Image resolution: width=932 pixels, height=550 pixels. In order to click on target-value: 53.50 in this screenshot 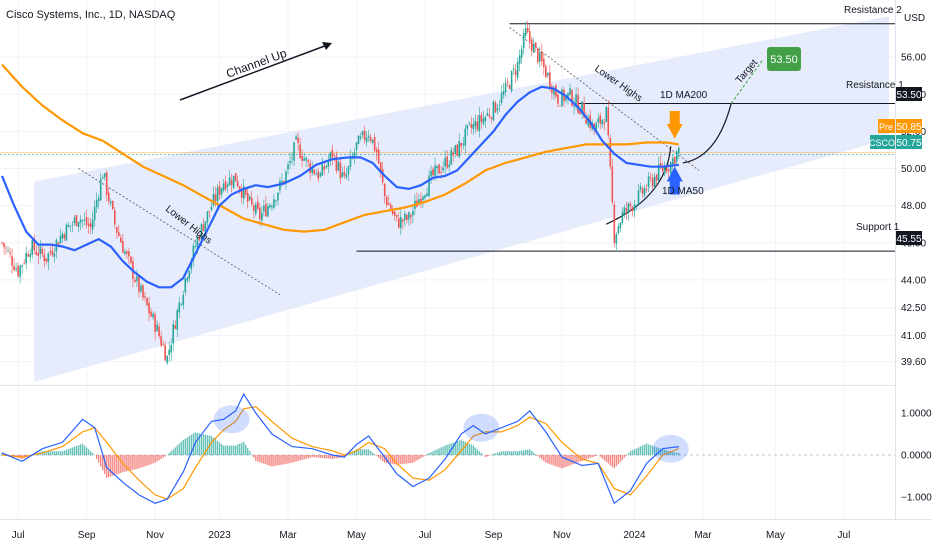, I will do `click(784, 60)`.